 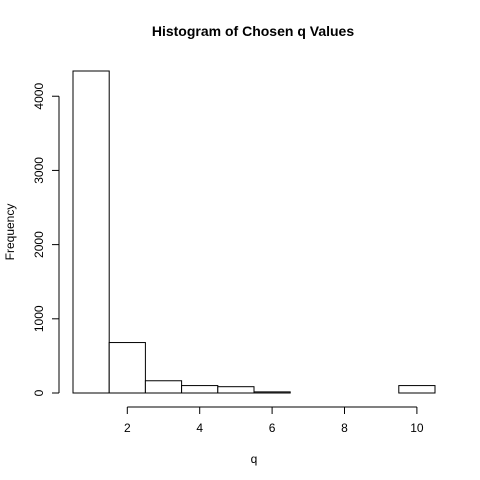 What do you see at coordinates (274, 420) in the screenshot?
I see `x-axis: 2 4 6 8 10` at bounding box center [274, 420].